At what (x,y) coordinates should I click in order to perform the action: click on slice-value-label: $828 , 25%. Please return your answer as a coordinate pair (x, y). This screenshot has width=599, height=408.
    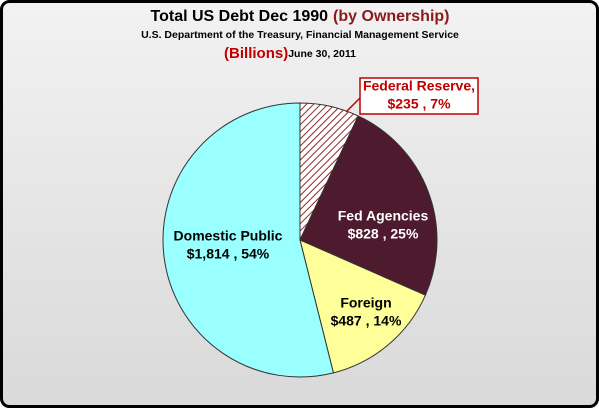
    Looking at the image, I should click on (383, 234).